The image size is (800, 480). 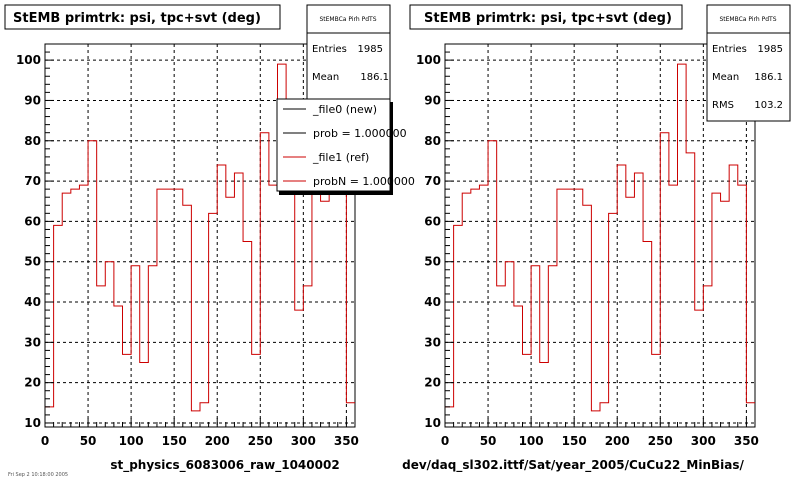 What do you see at coordinates (703, 441) in the screenshot?
I see `right-x-tick-label-6: 300` at bounding box center [703, 441].